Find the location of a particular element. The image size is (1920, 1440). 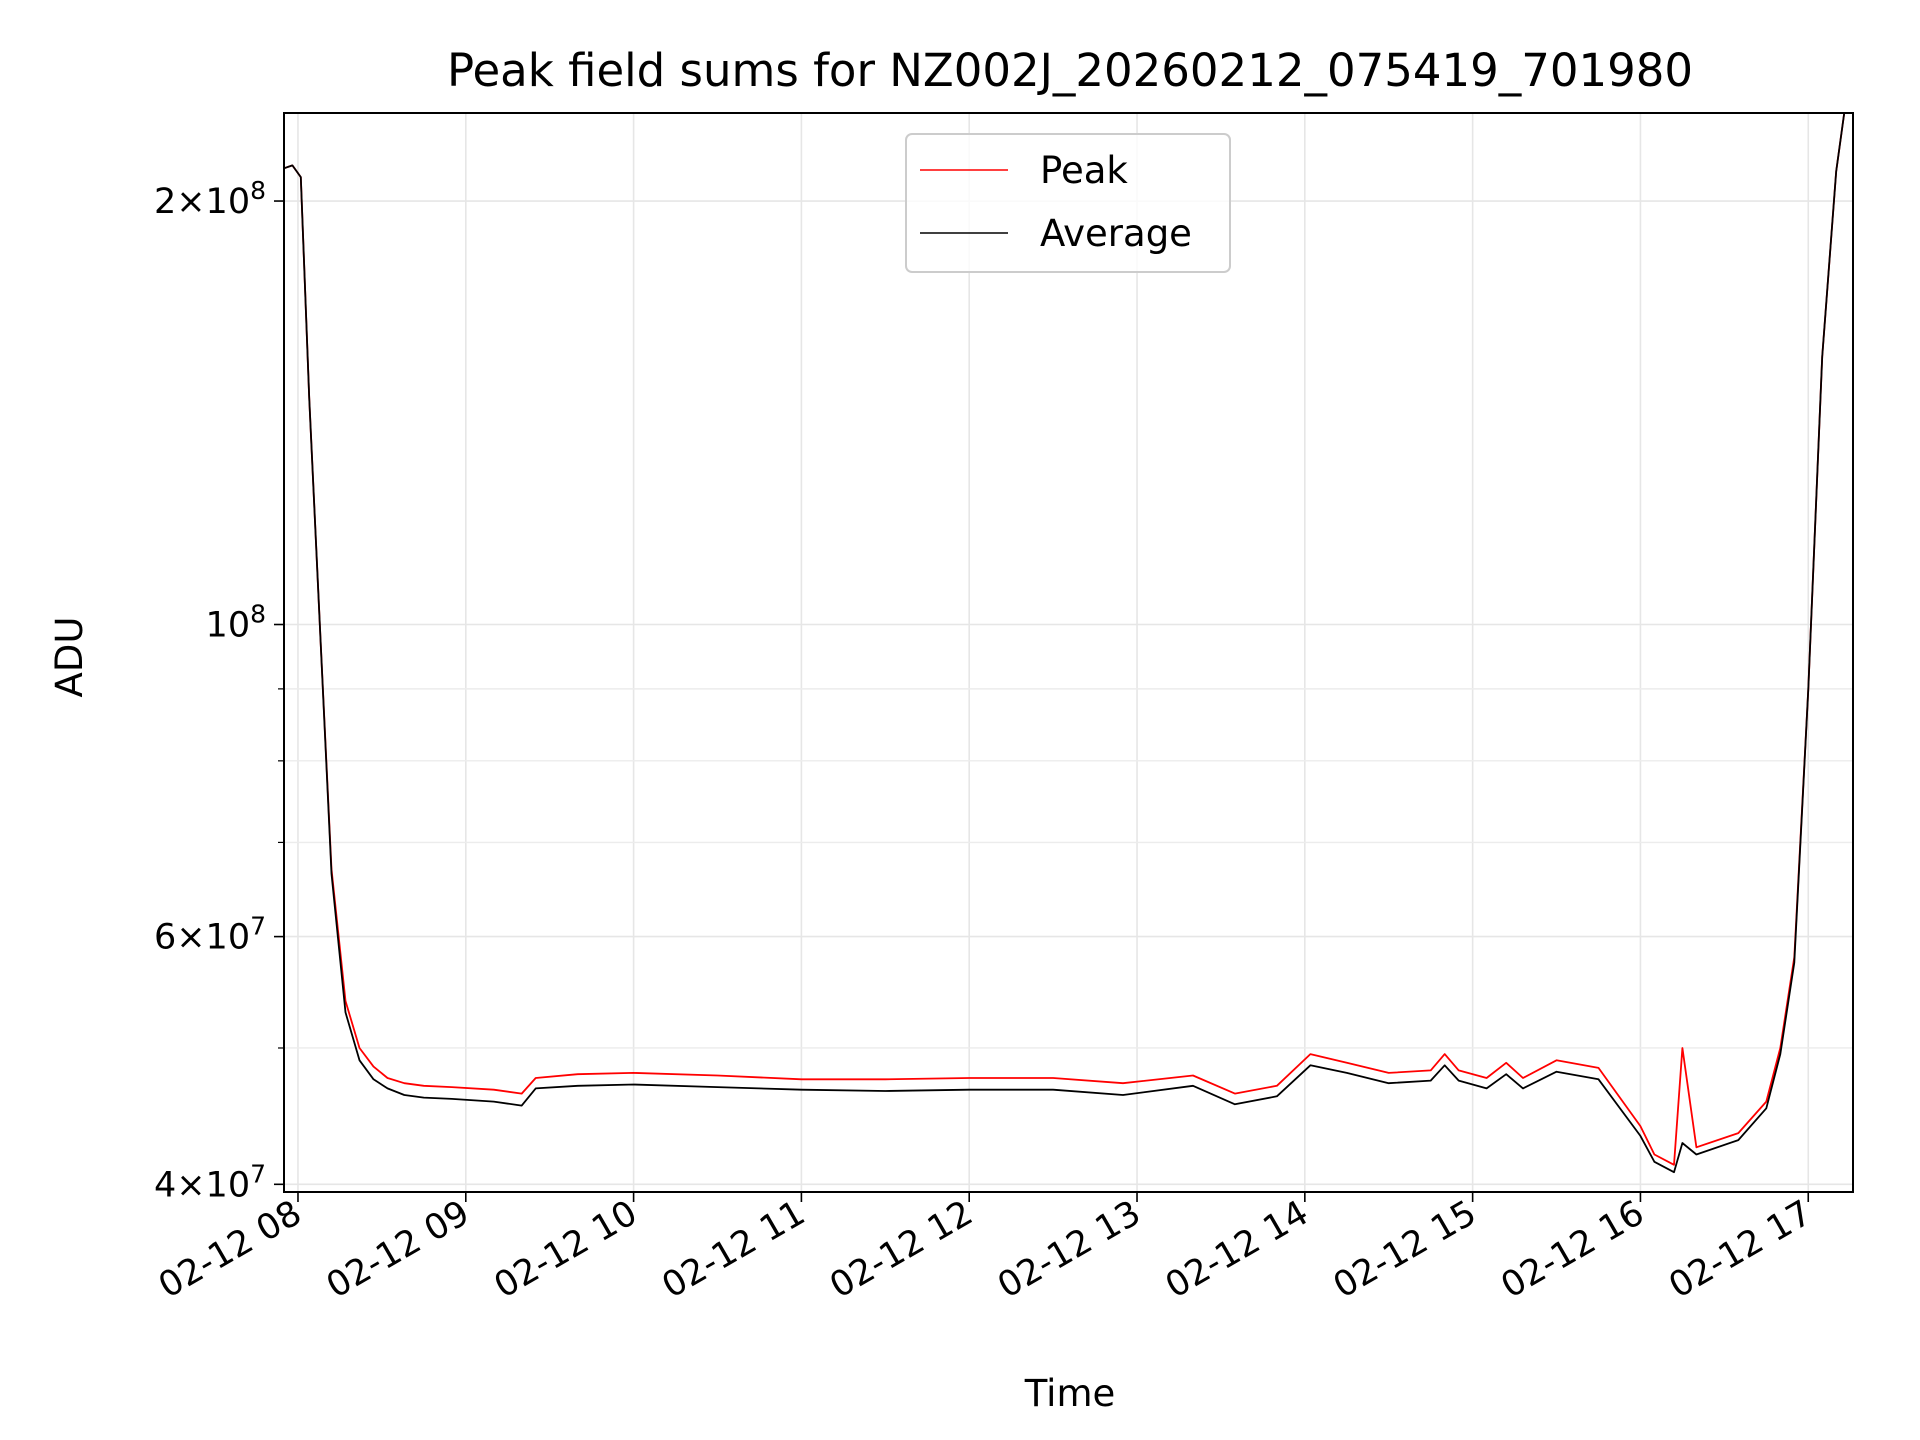

y-tick-label: 108 is located at coordinates (236, 623).